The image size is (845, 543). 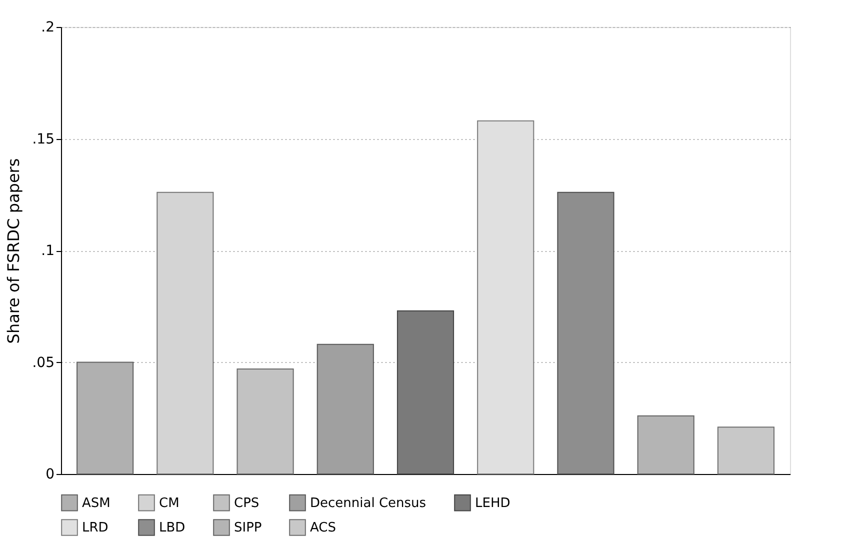 I want to click on legend-label: CM, so click(x=169, y=503).